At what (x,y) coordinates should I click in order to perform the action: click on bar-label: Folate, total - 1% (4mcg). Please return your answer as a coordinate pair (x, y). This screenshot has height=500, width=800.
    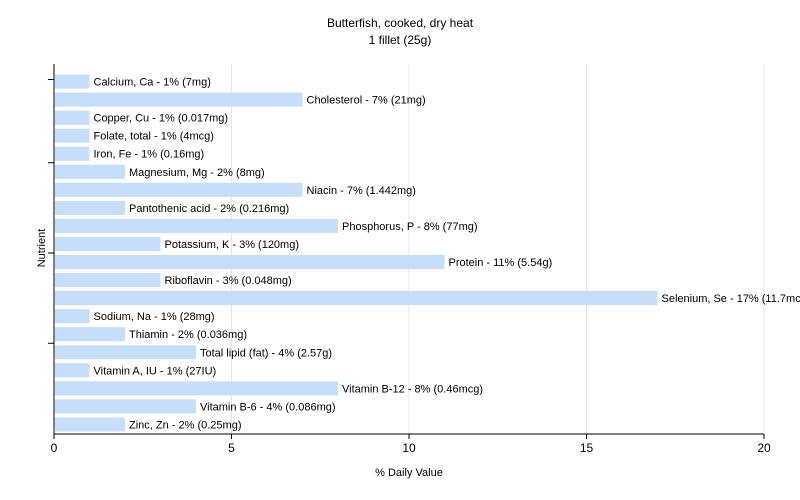
    Looking at the image, I should click on (154, 137).